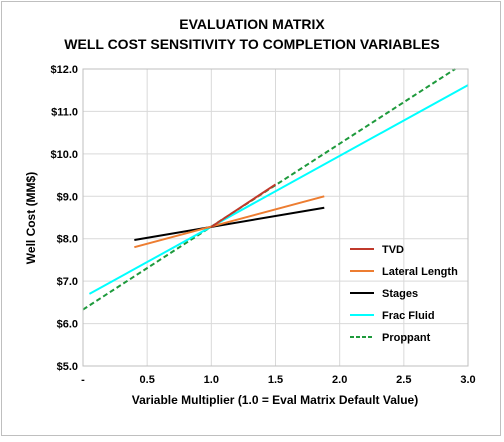  What do you see at coordinates (147, 380) in the screenshot?
I see `x-tick-label: 0.5` at bounding box center [147, 380].